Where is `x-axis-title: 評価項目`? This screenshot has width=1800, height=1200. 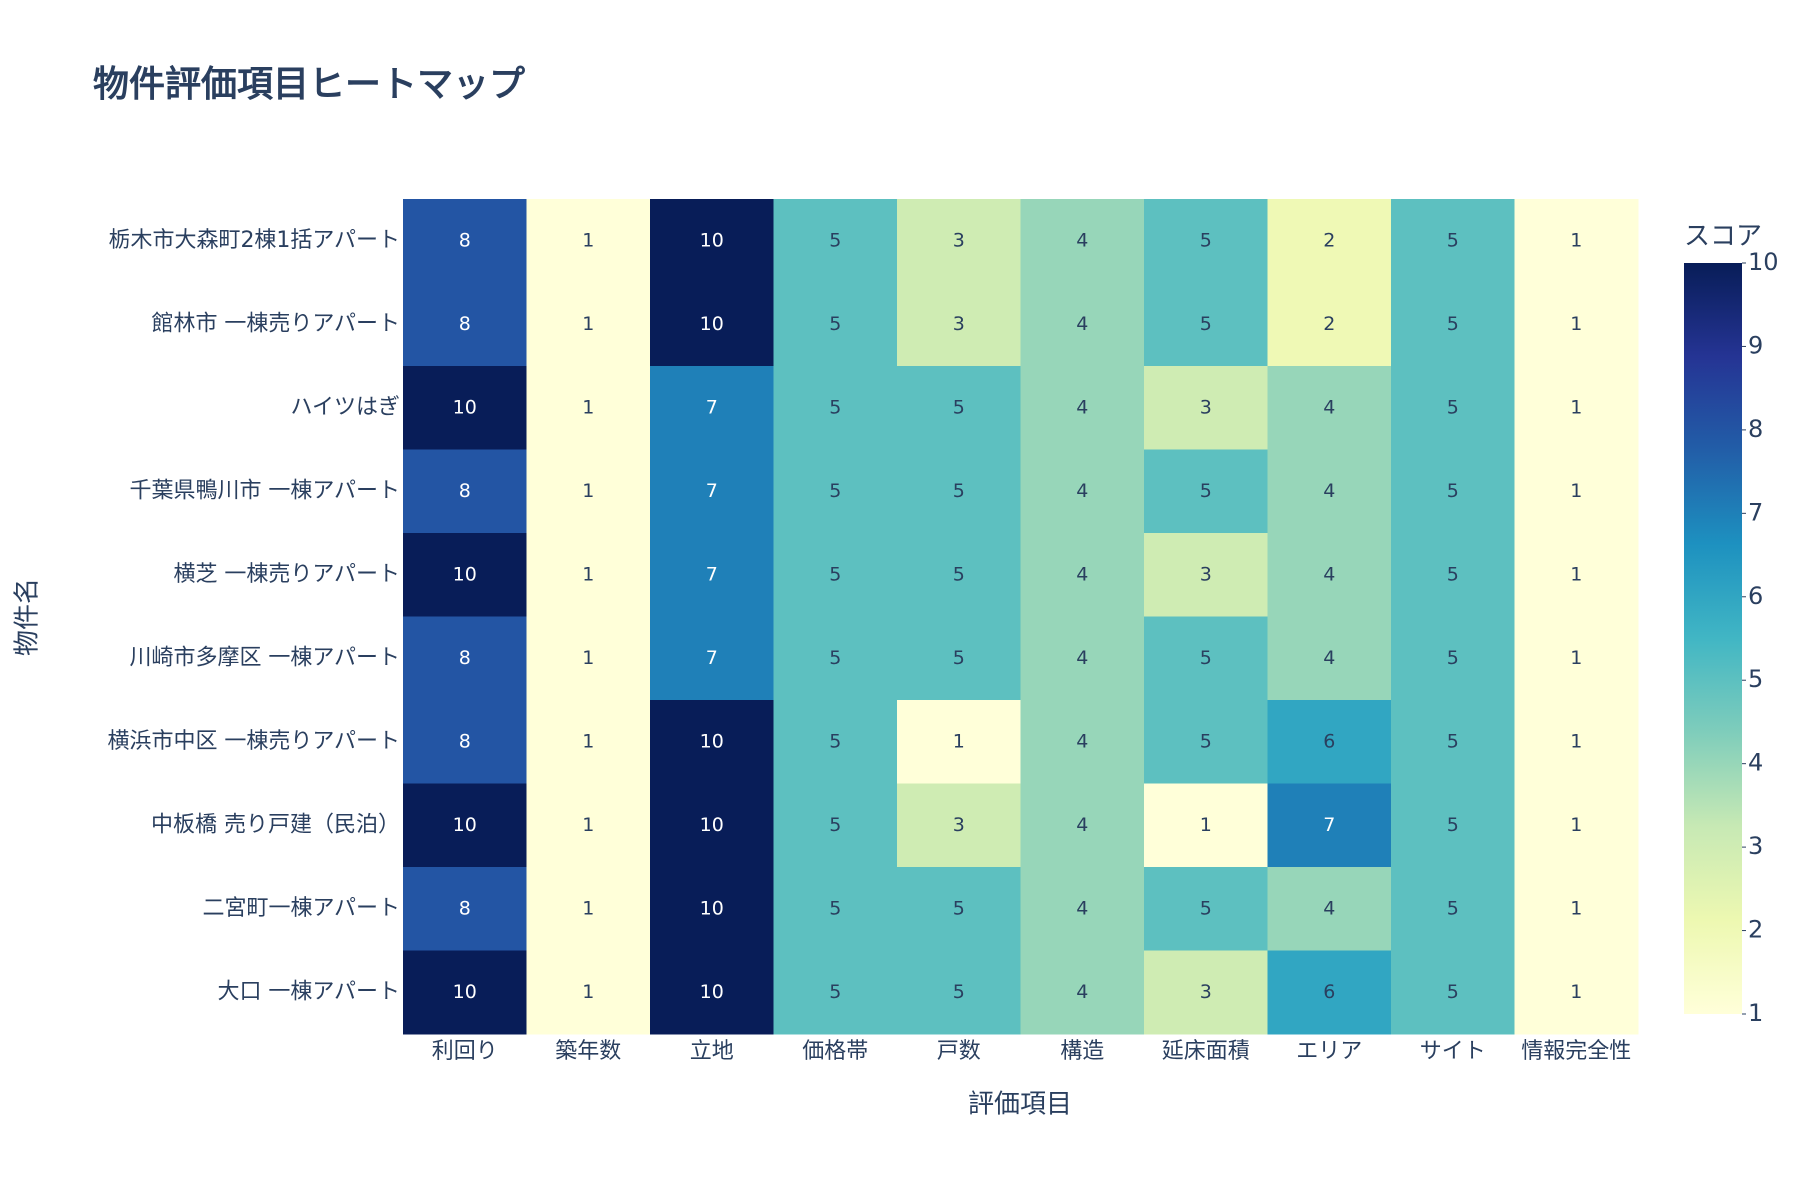
x-axis-title: 評価項目 is located at coordinates (1020, 1105).